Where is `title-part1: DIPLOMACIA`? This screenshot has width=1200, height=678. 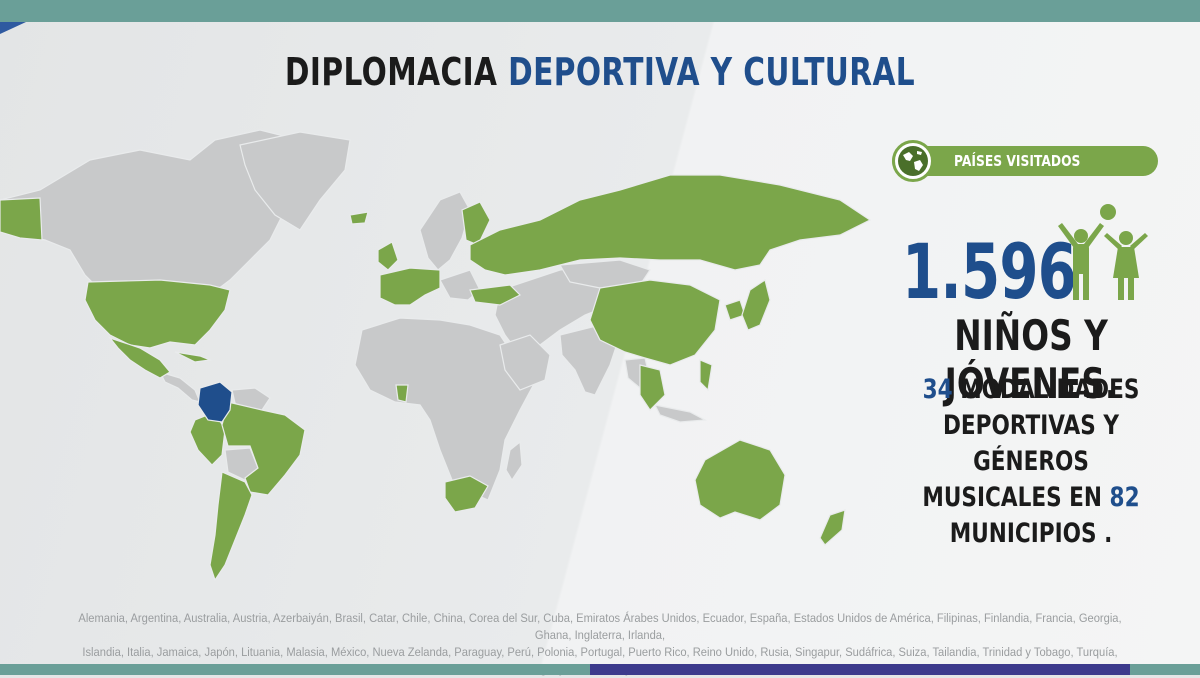 title-part1: DIPLOMACIA is located at coordinates (391, 72).